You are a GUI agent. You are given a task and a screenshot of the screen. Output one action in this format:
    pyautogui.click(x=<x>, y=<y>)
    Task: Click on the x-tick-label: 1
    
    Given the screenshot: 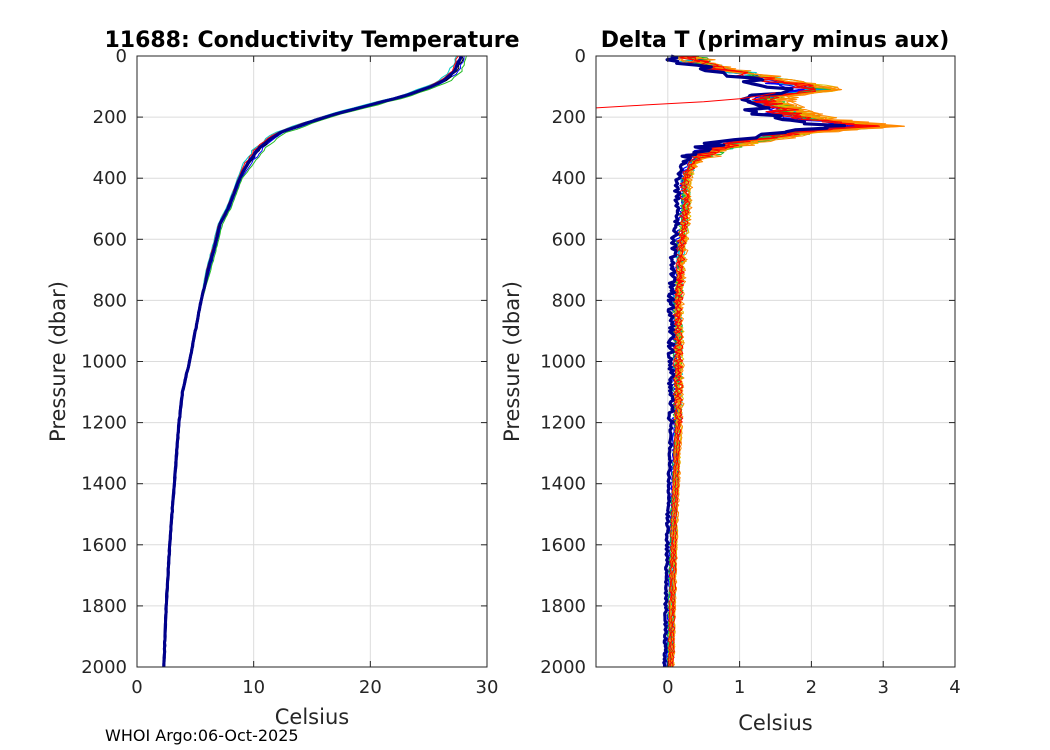 What is the action you would take?
    pyautogui.click(x=739, y=687)
    